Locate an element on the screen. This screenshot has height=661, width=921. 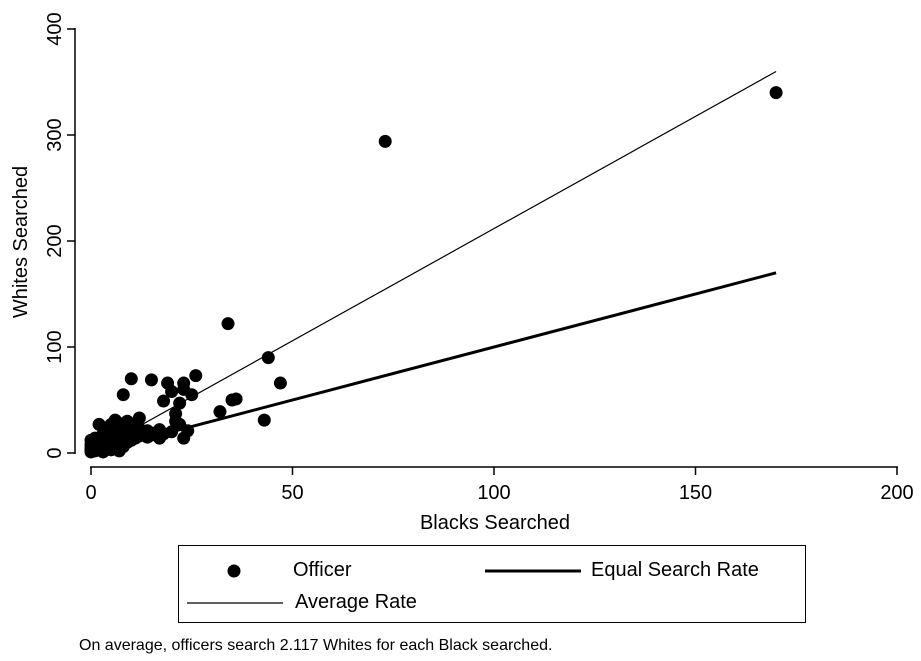
legend-marker-dot is located at coordinates (234, 570).